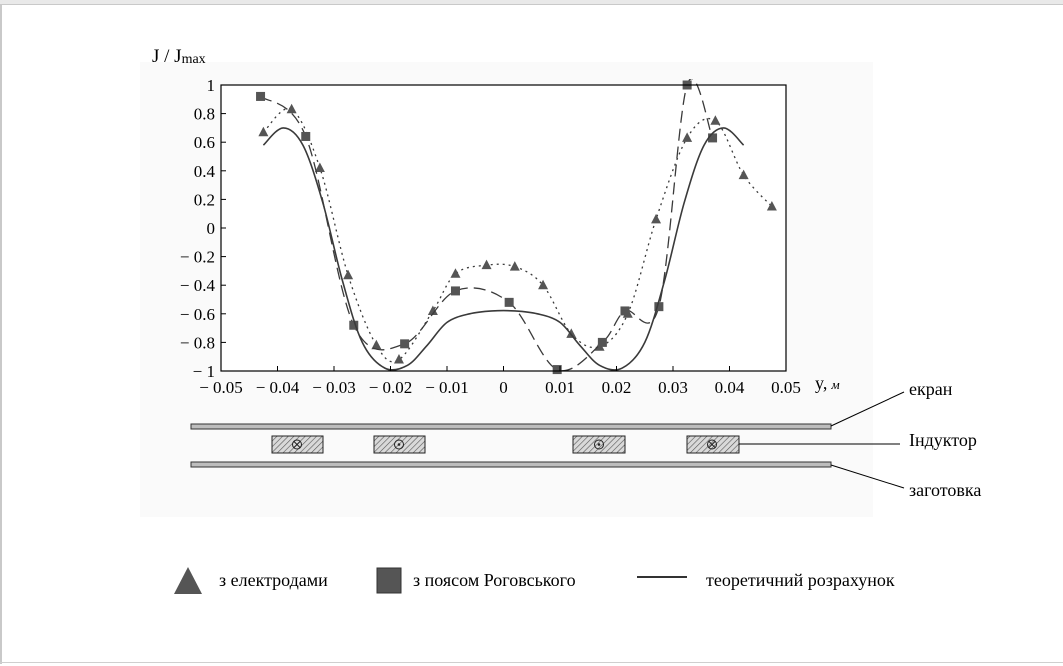  Describe the element at coordinates (204, 142) in the screenshot. I see `y-tick-label: 0.6` at that location.